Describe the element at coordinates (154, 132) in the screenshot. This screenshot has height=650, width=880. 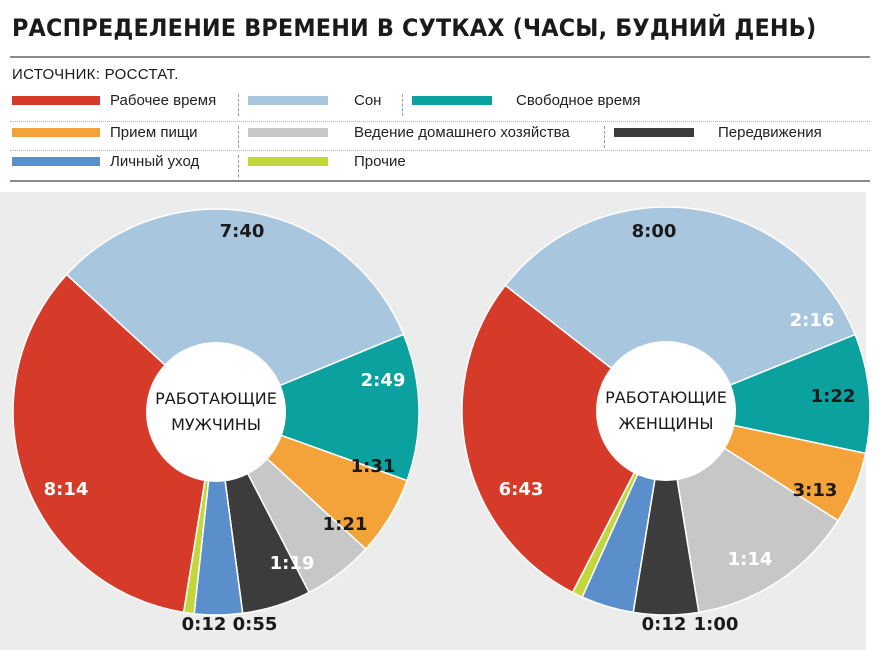
I see `legend-label-food: Прием пищи` at that location.